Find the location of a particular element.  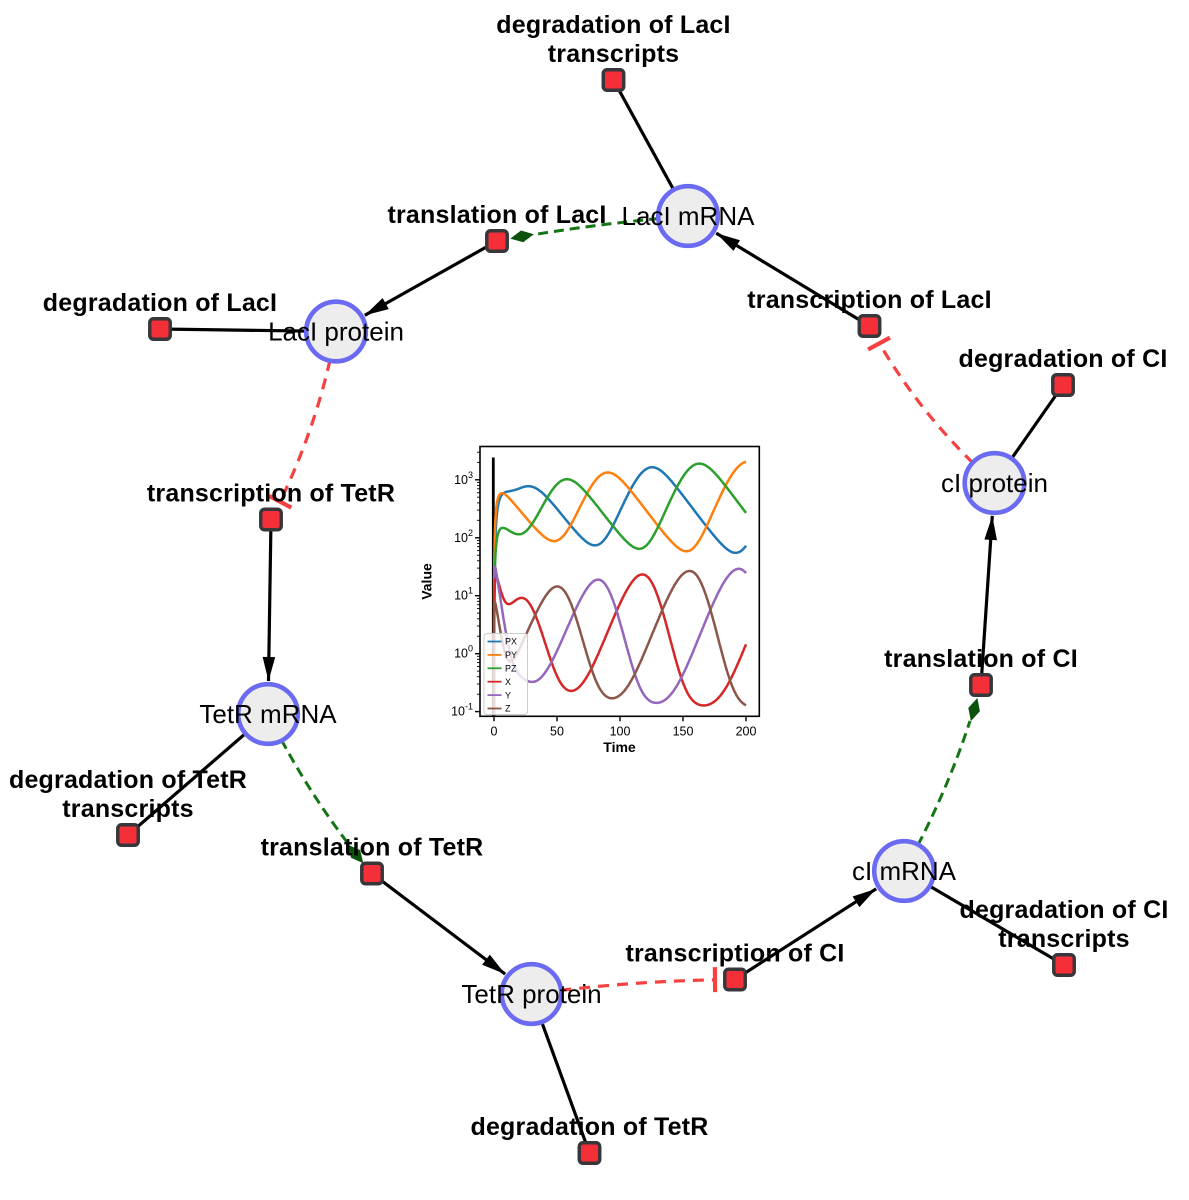

svg-text: 50 is located at coordinates (557, 731).